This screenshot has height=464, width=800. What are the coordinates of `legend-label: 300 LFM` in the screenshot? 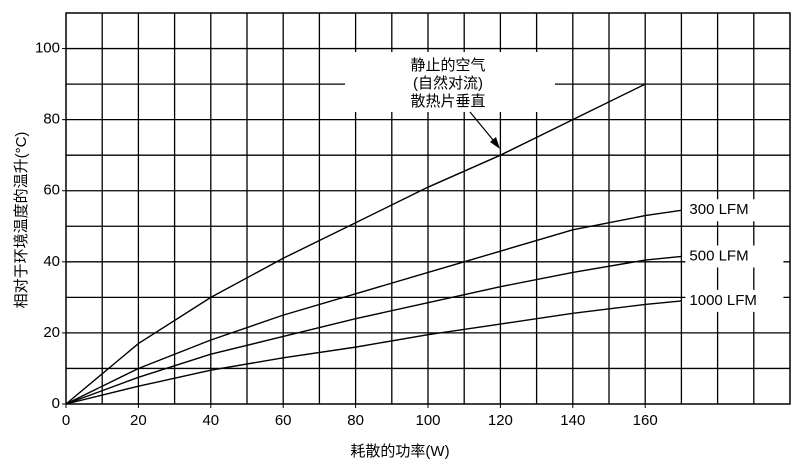 It's located at (718, 209).